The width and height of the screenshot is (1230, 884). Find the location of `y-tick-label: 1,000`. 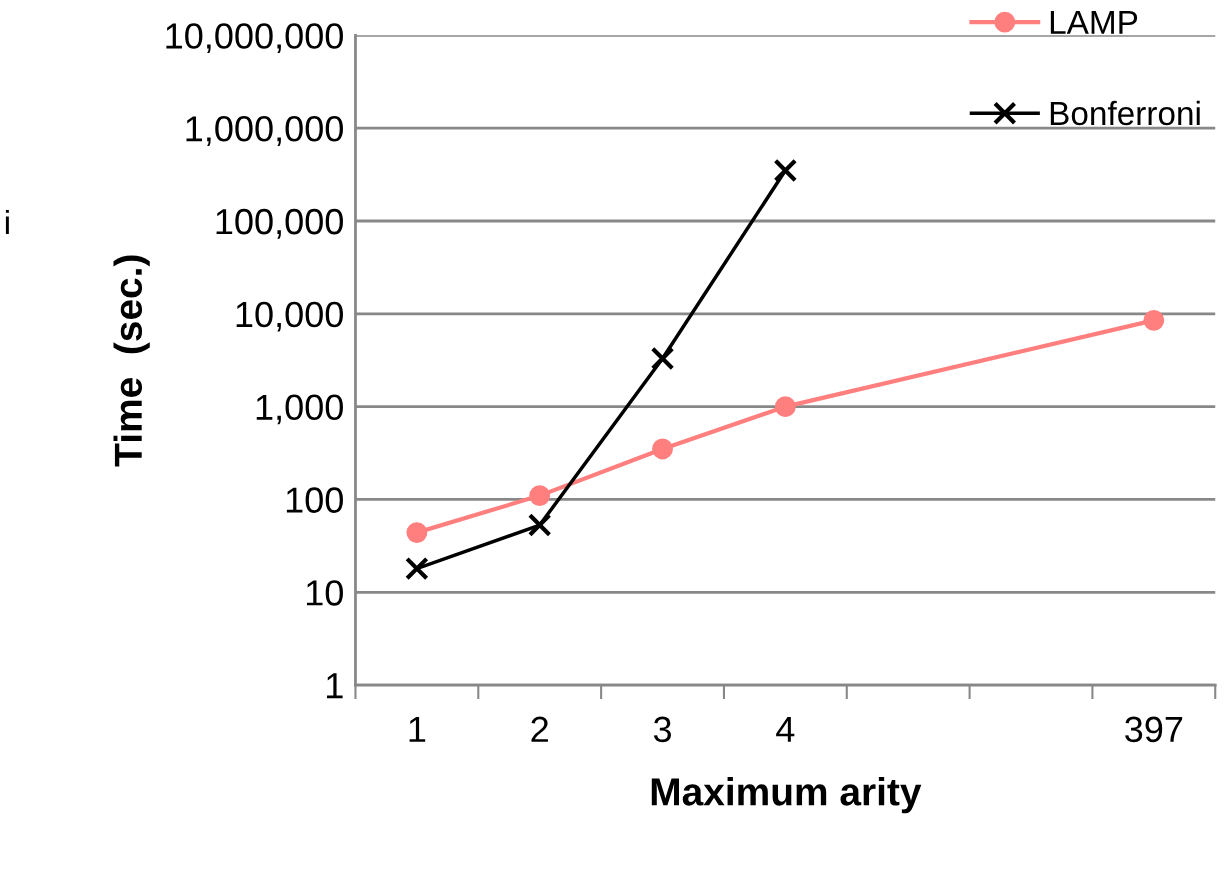

y-tick-label: 1,000 is located at coordinates (299, 409).